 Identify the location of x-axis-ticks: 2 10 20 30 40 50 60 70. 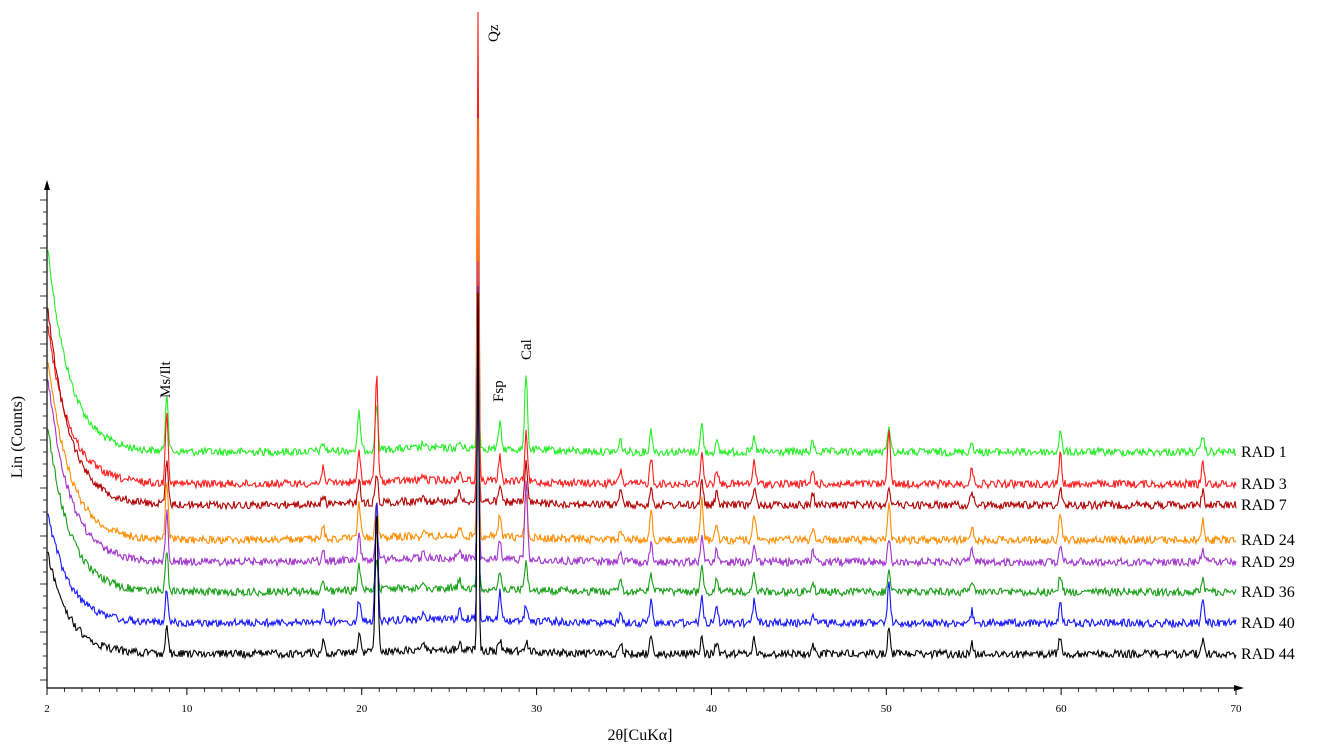
(643, 701).